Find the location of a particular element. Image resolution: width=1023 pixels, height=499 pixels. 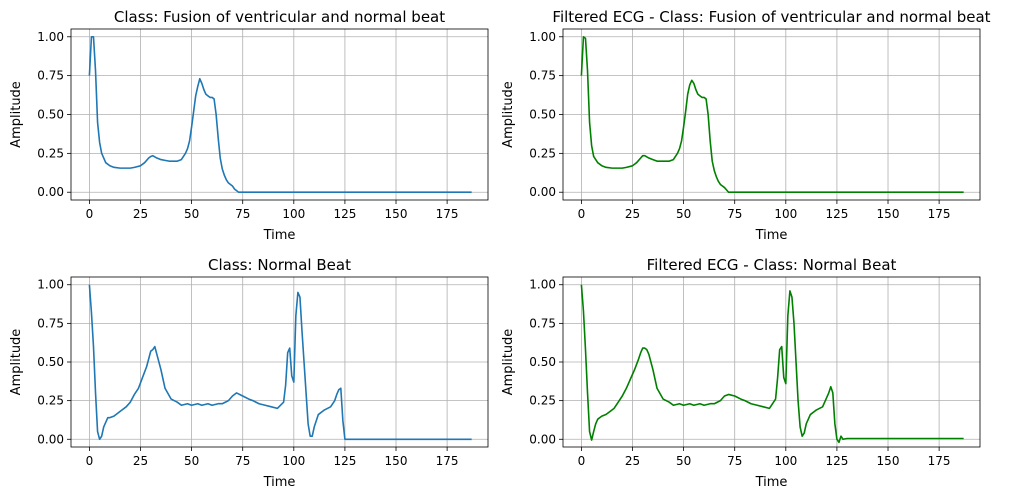

chart-title: Class: Normal Beat is located at coordinates (279, 265).